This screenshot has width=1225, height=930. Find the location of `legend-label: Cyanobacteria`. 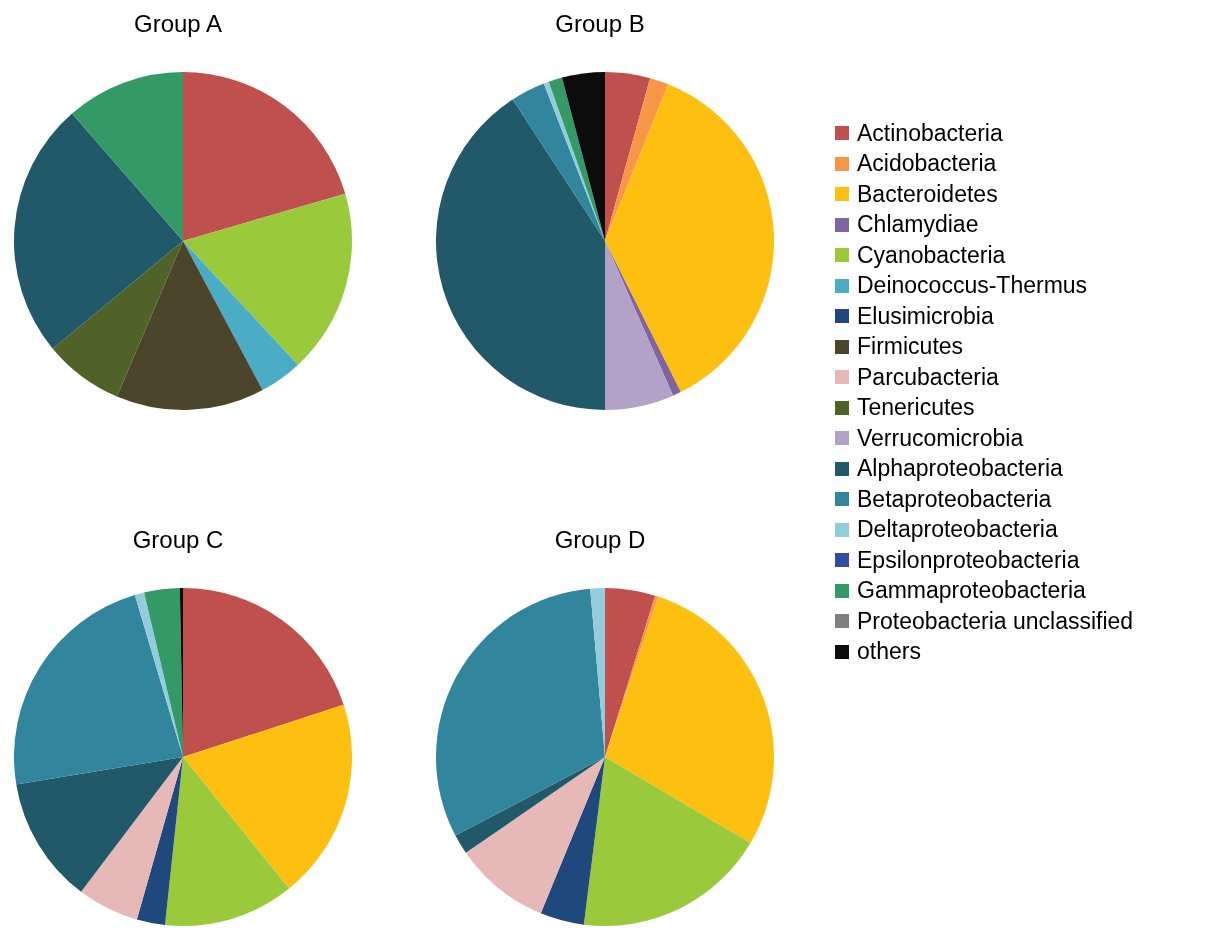

legend-label: Cyanobacteria is located at coordinates (931, 255).